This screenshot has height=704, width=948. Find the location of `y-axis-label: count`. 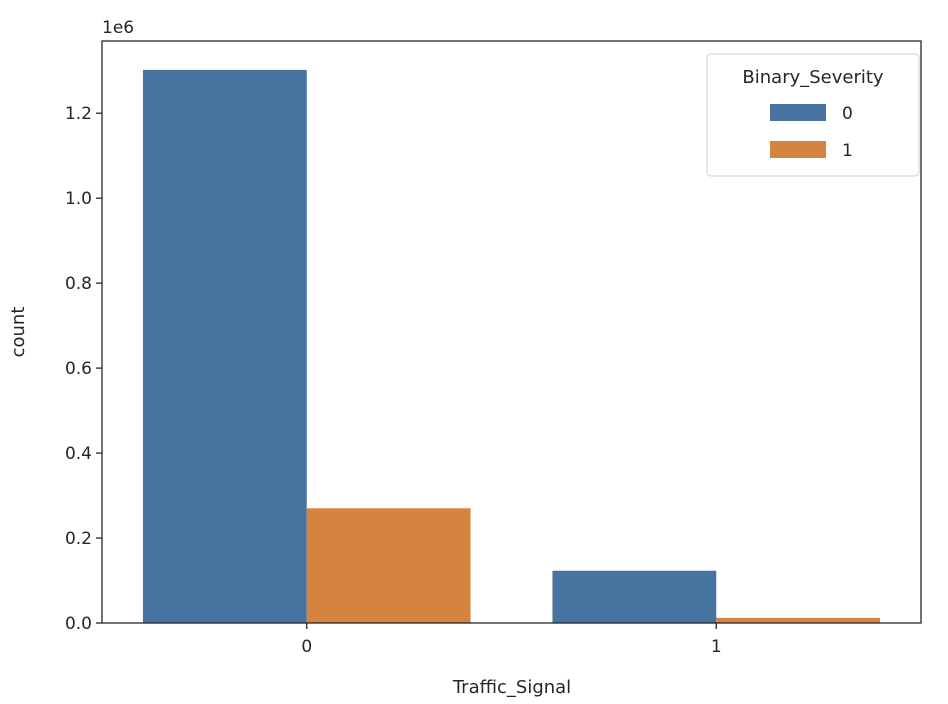

y-axis-label: count is located at coordinates (18, 332).